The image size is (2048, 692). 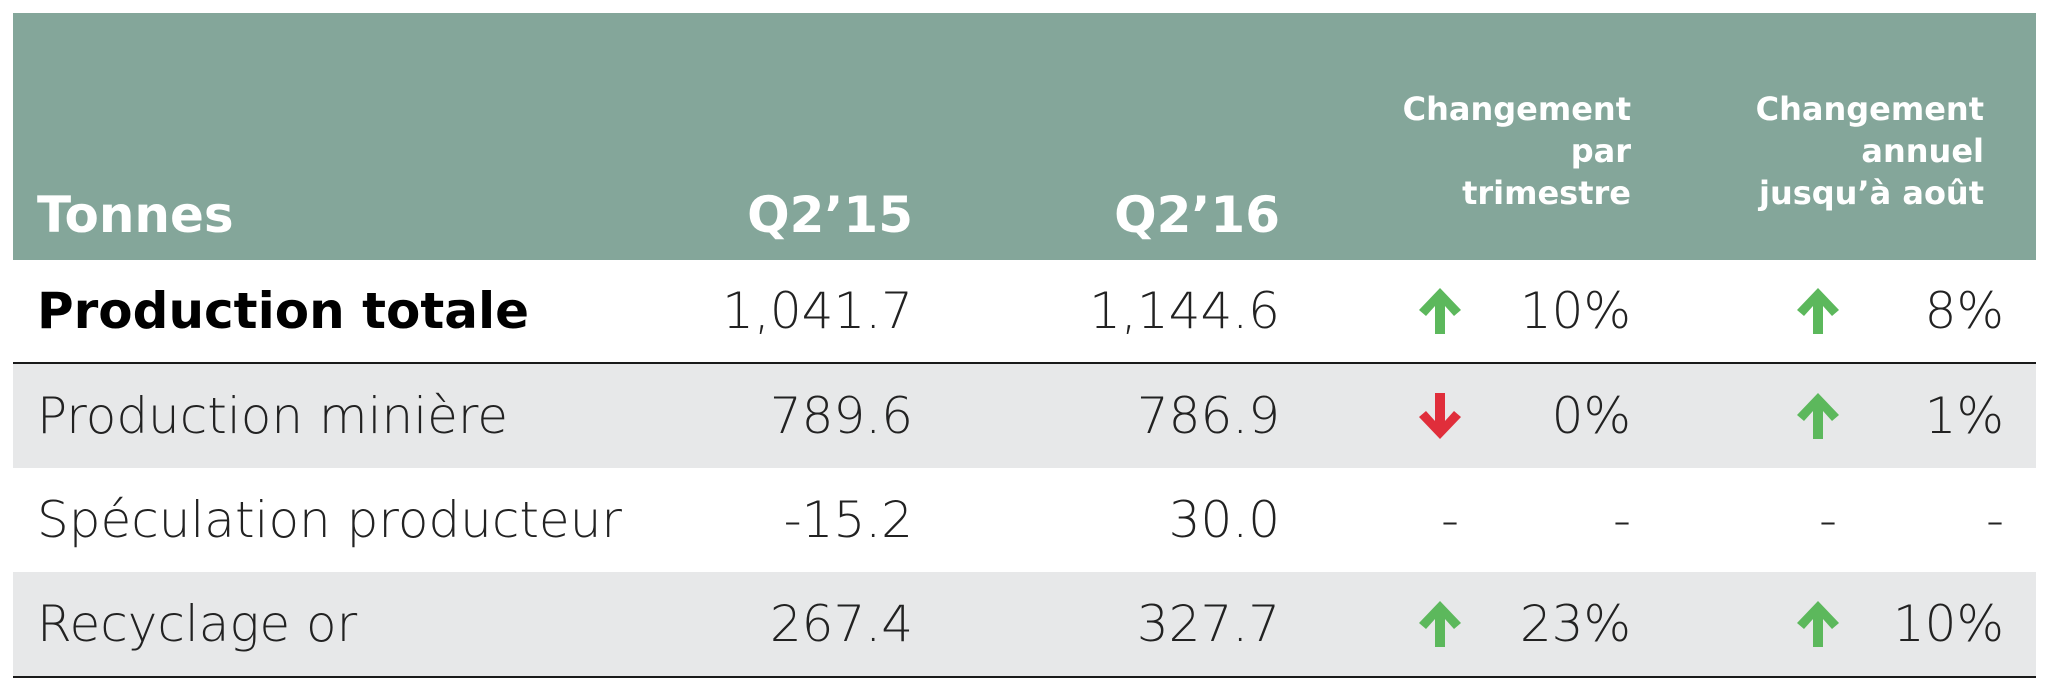 I want to click on header-quarterly-change-line1: Changement, so click(x=1516, y=109).